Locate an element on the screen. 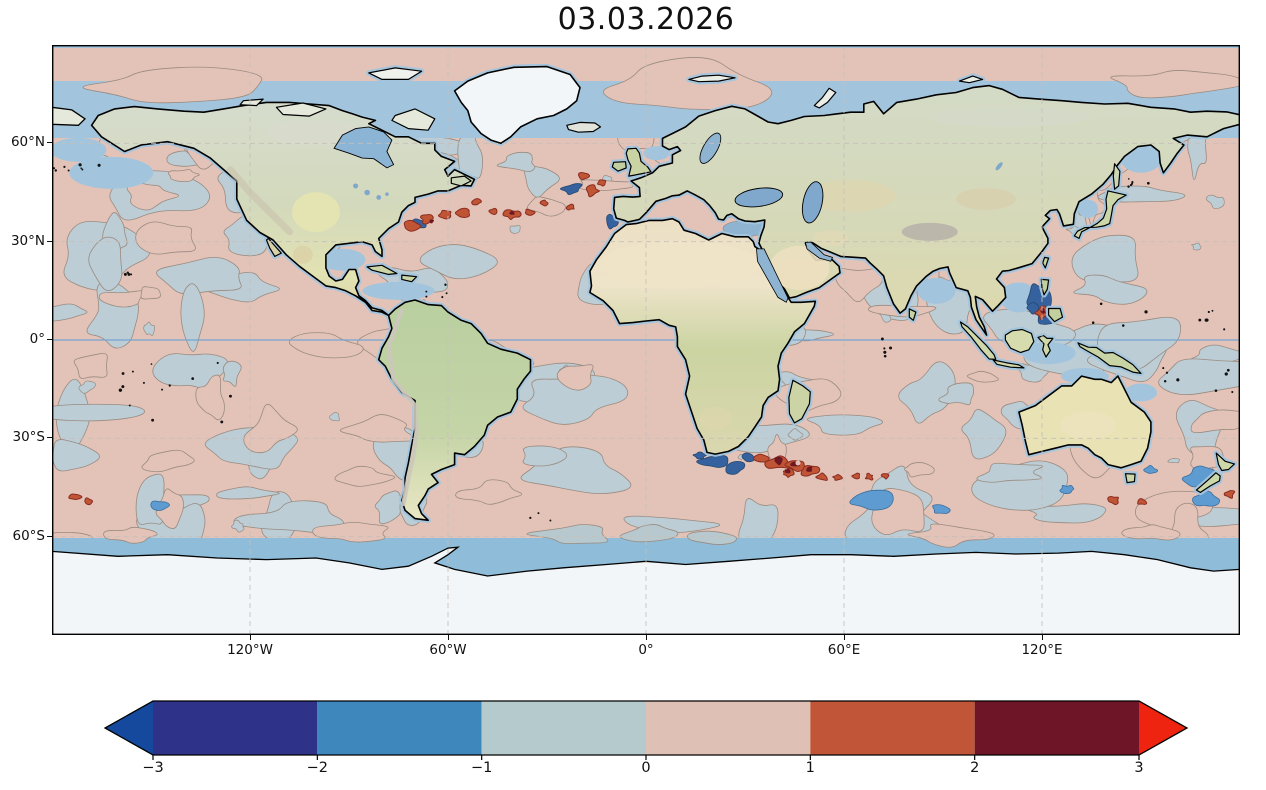 The image size is (1266, 790). colorbar-label: 0 is located at coordinates (646, 768).